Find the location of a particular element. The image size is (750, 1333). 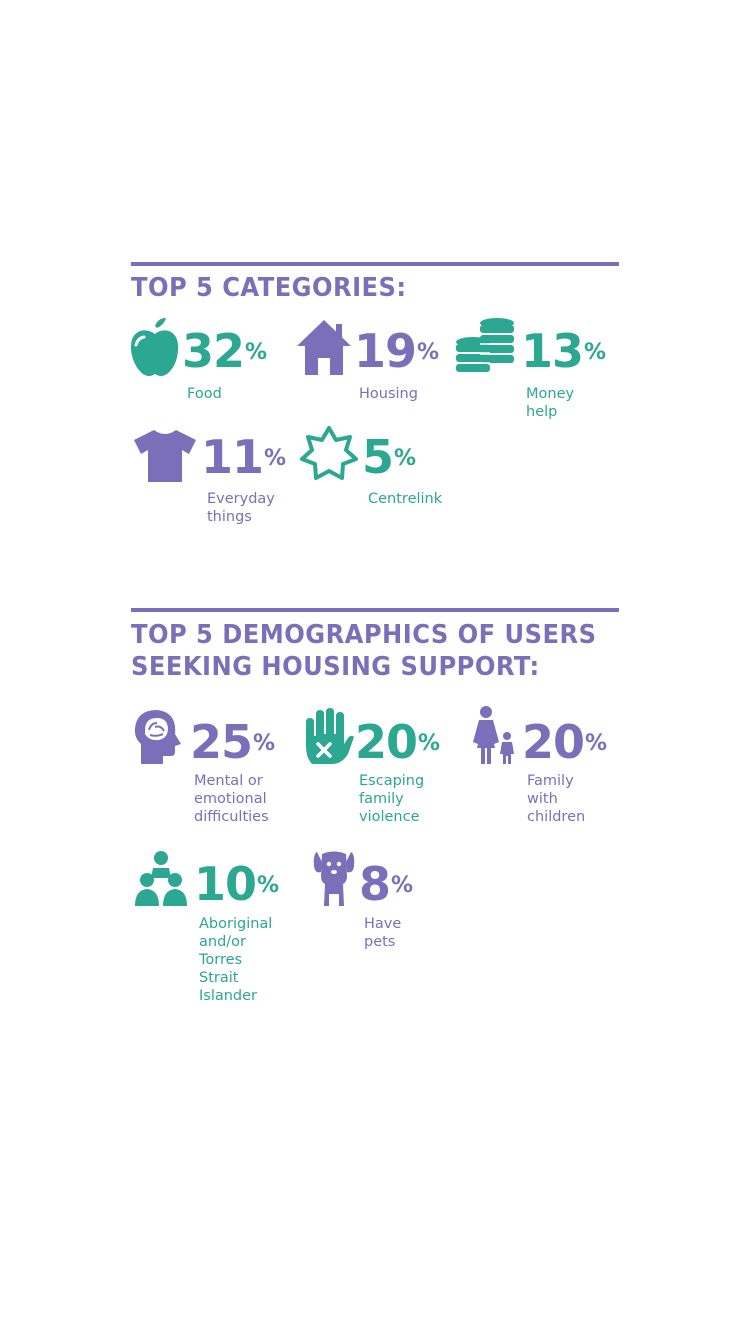

demographics-top-rule is located at coordinates (375, 610).